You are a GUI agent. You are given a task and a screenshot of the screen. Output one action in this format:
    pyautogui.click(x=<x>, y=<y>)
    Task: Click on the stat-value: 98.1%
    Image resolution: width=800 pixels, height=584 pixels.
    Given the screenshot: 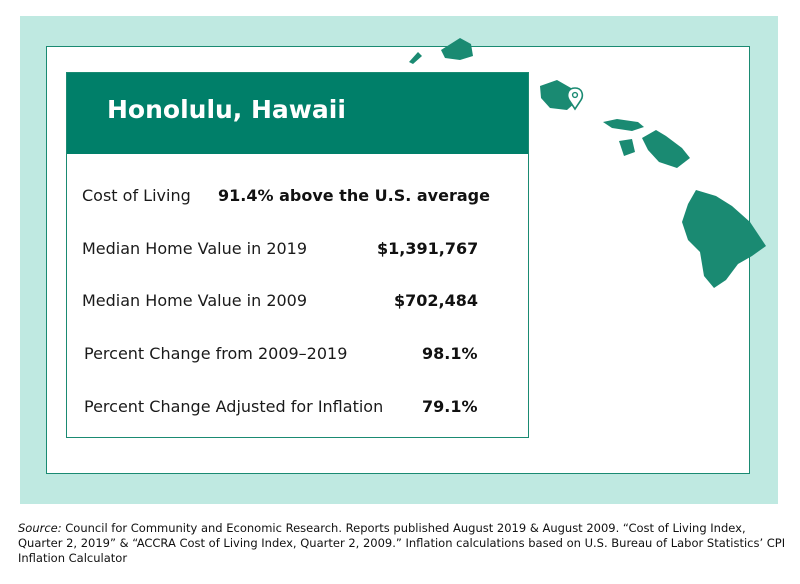 What is the action you would take?
    pyautogui.click(x=450, y=353)
    